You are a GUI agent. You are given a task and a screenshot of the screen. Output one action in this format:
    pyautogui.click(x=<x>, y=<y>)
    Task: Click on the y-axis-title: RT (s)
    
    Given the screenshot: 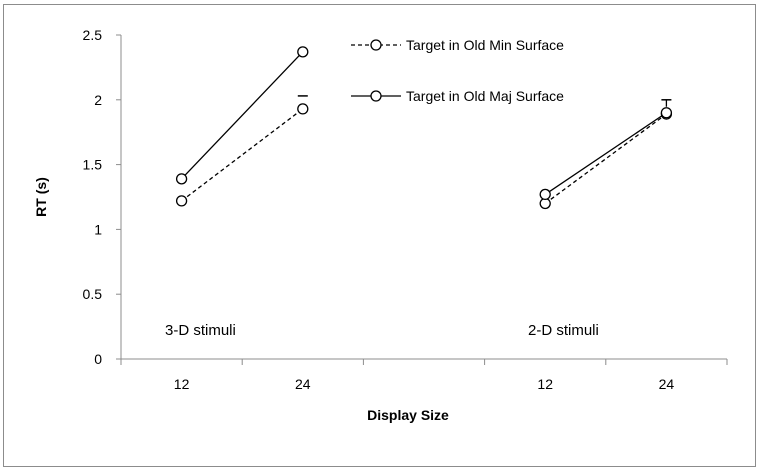 What is the action you would take?
    pyautogui.click(x=41, y=197)
    